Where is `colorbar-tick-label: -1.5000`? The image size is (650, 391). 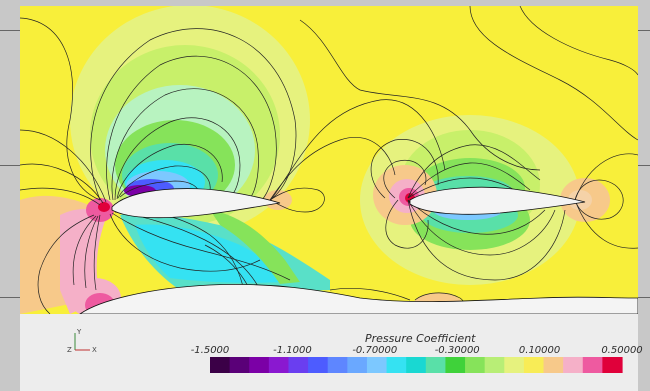
colorbar-tick-label: -1.5000 is located at coordinates (210, 350).